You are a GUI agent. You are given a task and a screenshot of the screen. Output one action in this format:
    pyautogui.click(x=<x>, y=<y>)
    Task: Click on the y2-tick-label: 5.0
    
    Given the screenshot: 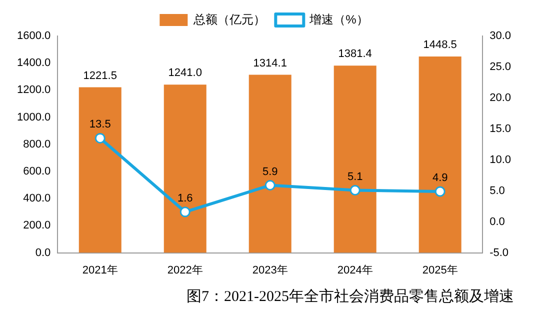 What is the action you would take?
    pyautogui.click(x=497, y=190)
    